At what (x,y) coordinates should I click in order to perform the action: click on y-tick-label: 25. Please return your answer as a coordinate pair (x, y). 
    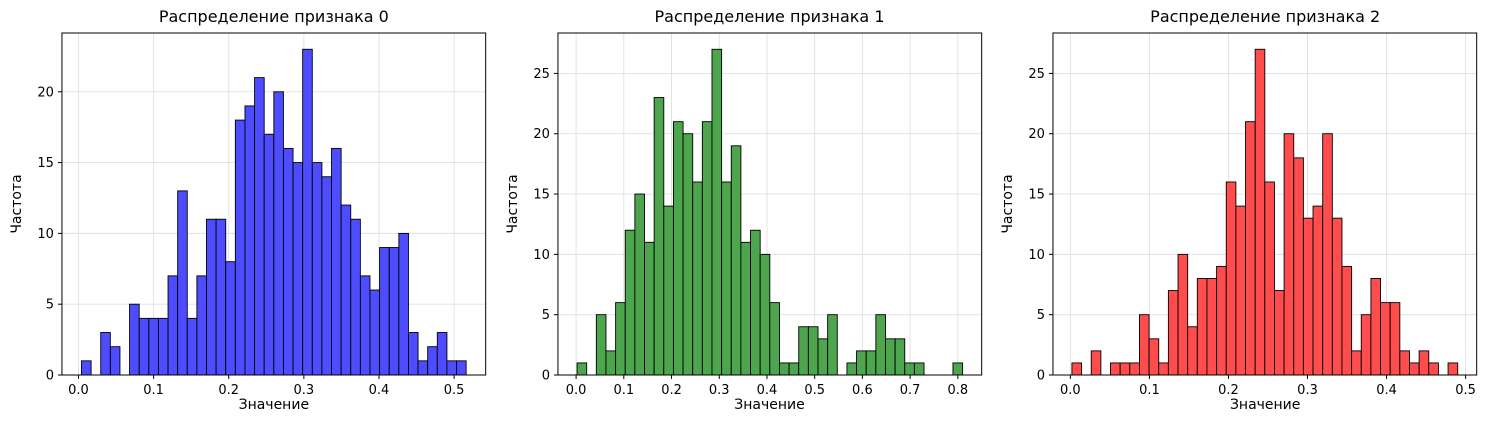
    Looking at the image, I should click on (541, 74).